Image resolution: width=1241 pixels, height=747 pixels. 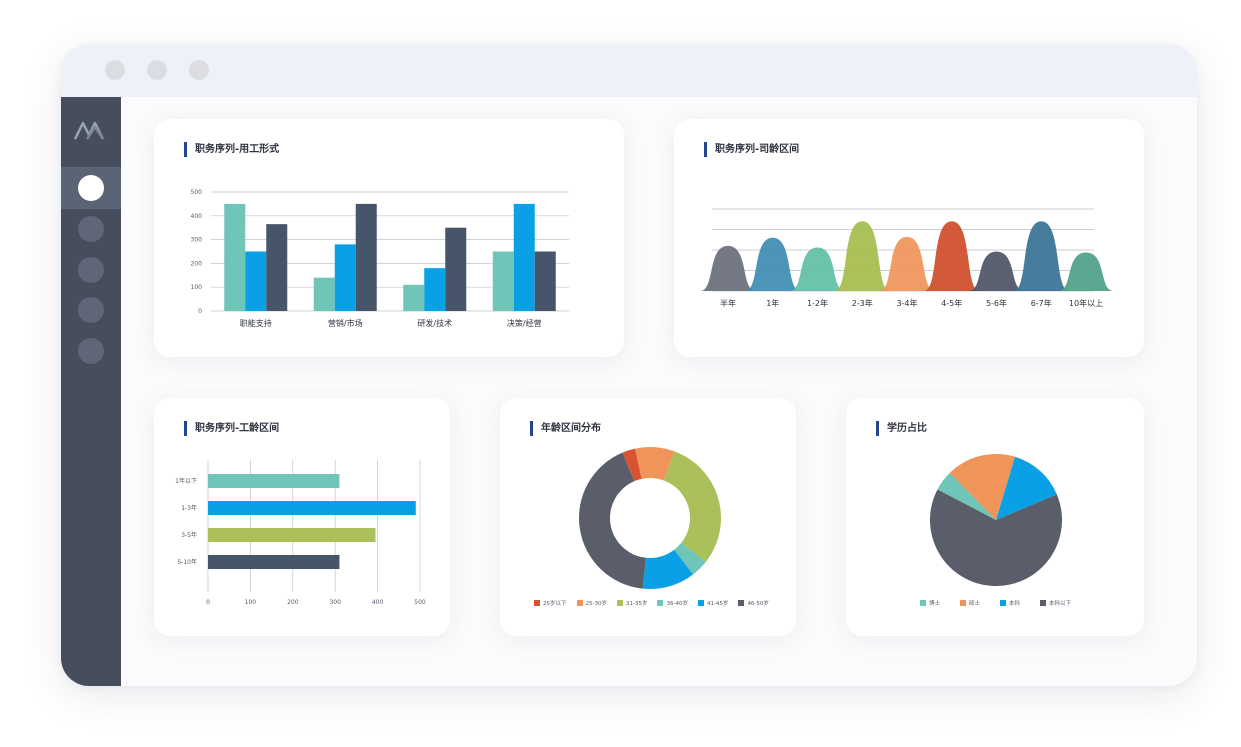 What do you see at coordinates (200, 311) in the screenshot?
I see `y-tick-label: 0` at bounding box center [200, 311].